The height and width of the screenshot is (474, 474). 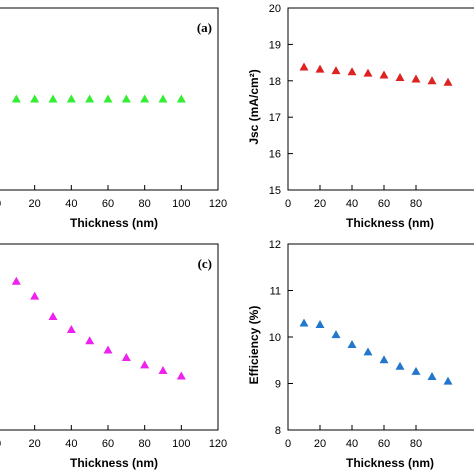 I want to click on y-tick-label: 19, so click(x=275, y=45).